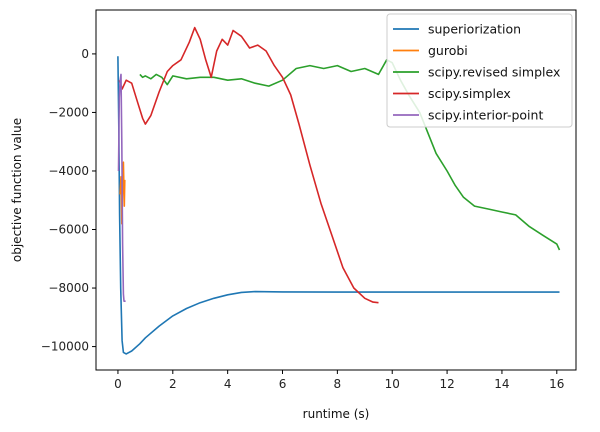 The height and width of the screenshot is (432, 600). I want to click on y-tick-label: −10000, so click(65, 347).